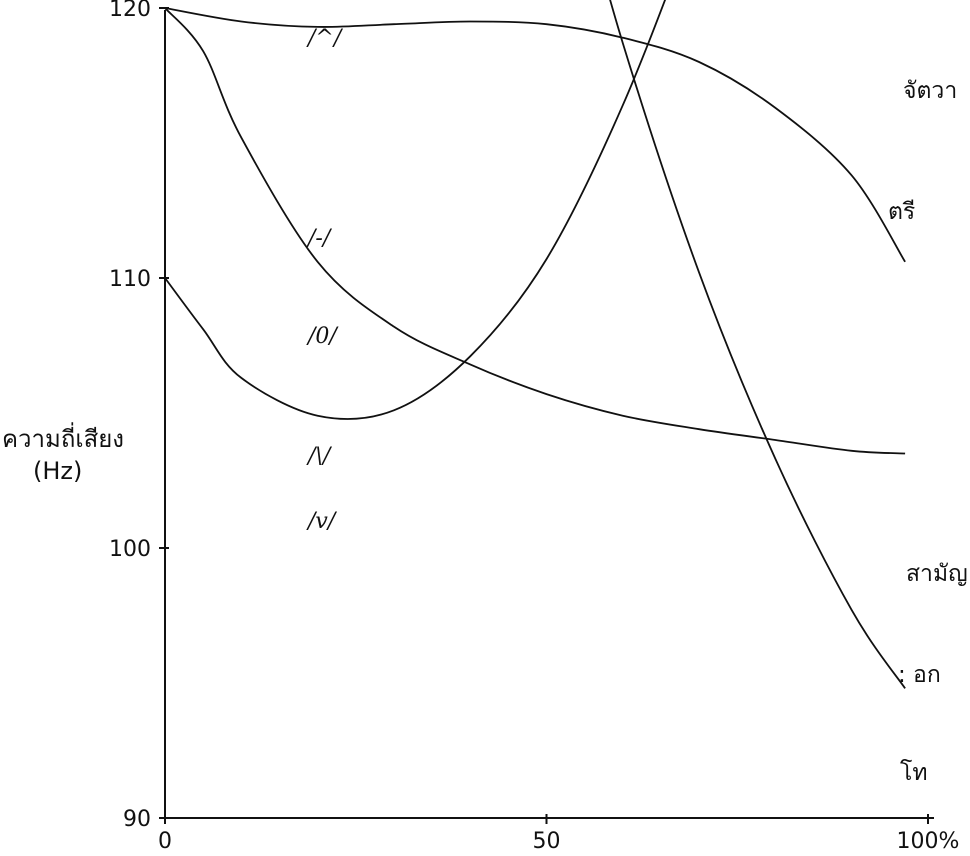 The width and height of the screenshot is (970, 856). What do you see at coordinates (130, 279) in the screenshot?
I see `y-tick-label: 110` at bounding box center [130, 279].